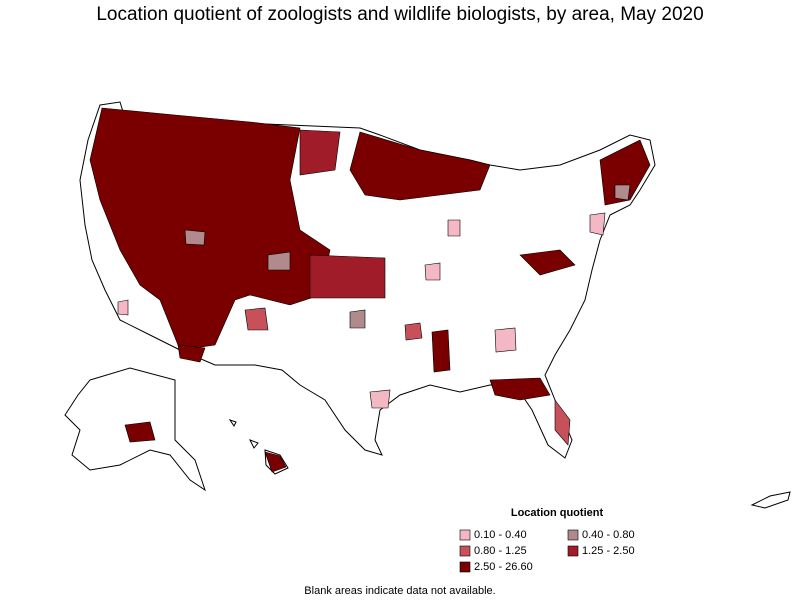  I want to click on footnote: Blank areas indicate data not available., so click(399, 591).